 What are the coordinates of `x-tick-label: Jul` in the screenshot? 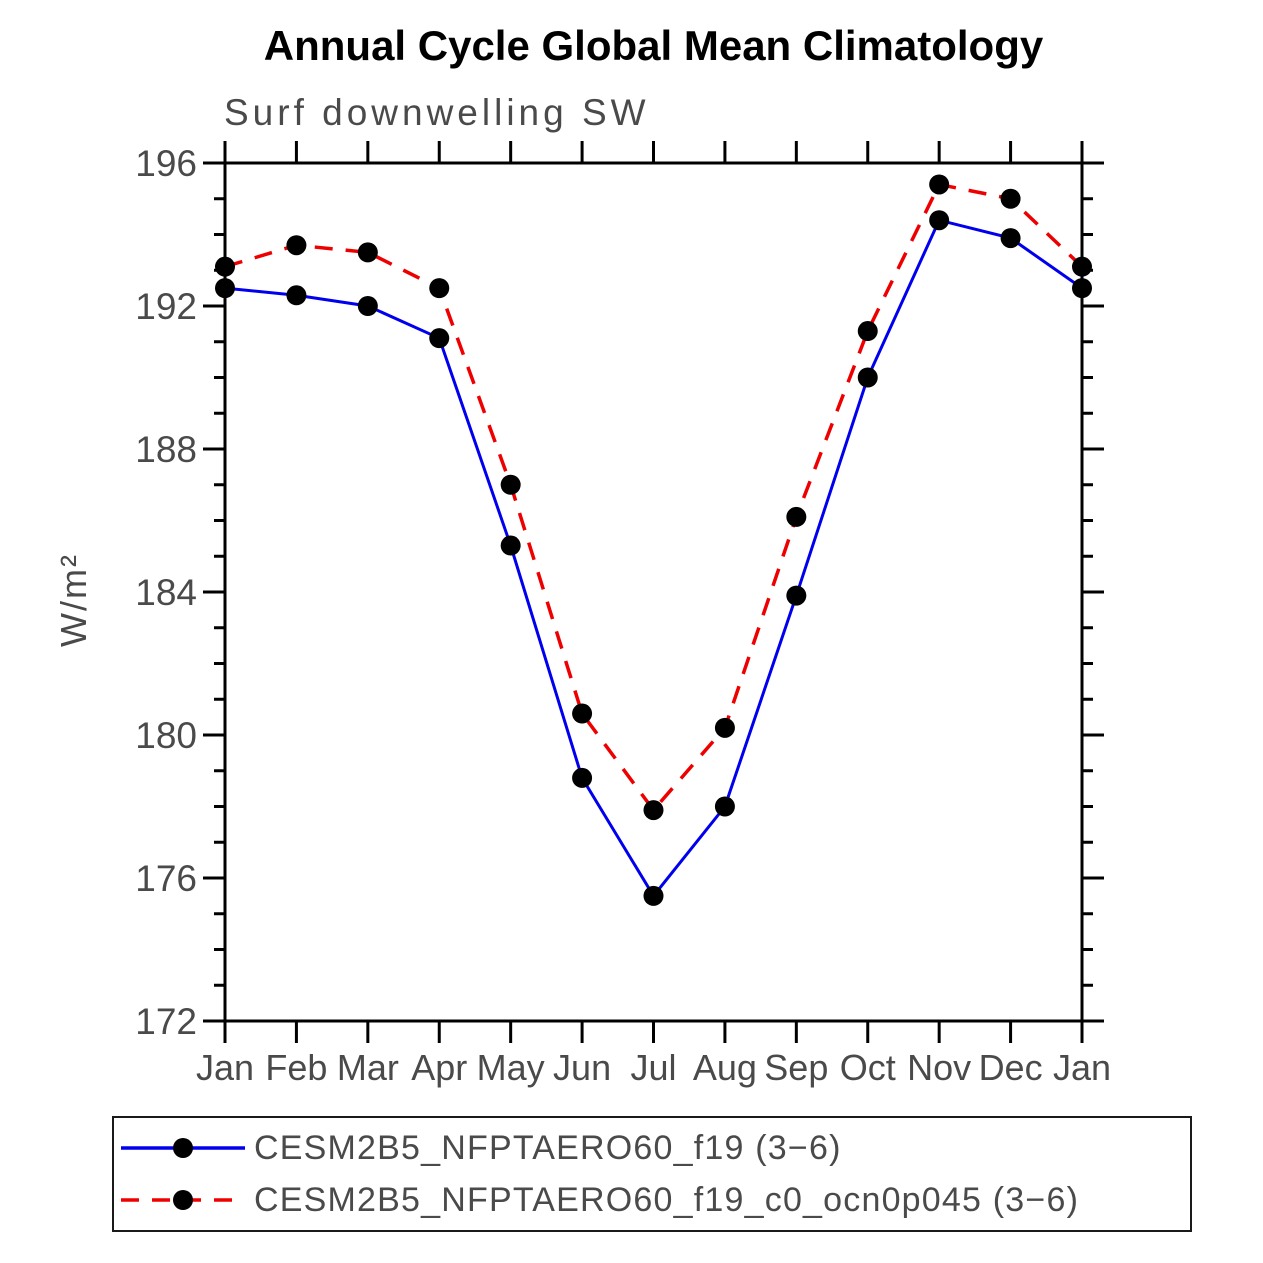 It's located at (653, 1067).